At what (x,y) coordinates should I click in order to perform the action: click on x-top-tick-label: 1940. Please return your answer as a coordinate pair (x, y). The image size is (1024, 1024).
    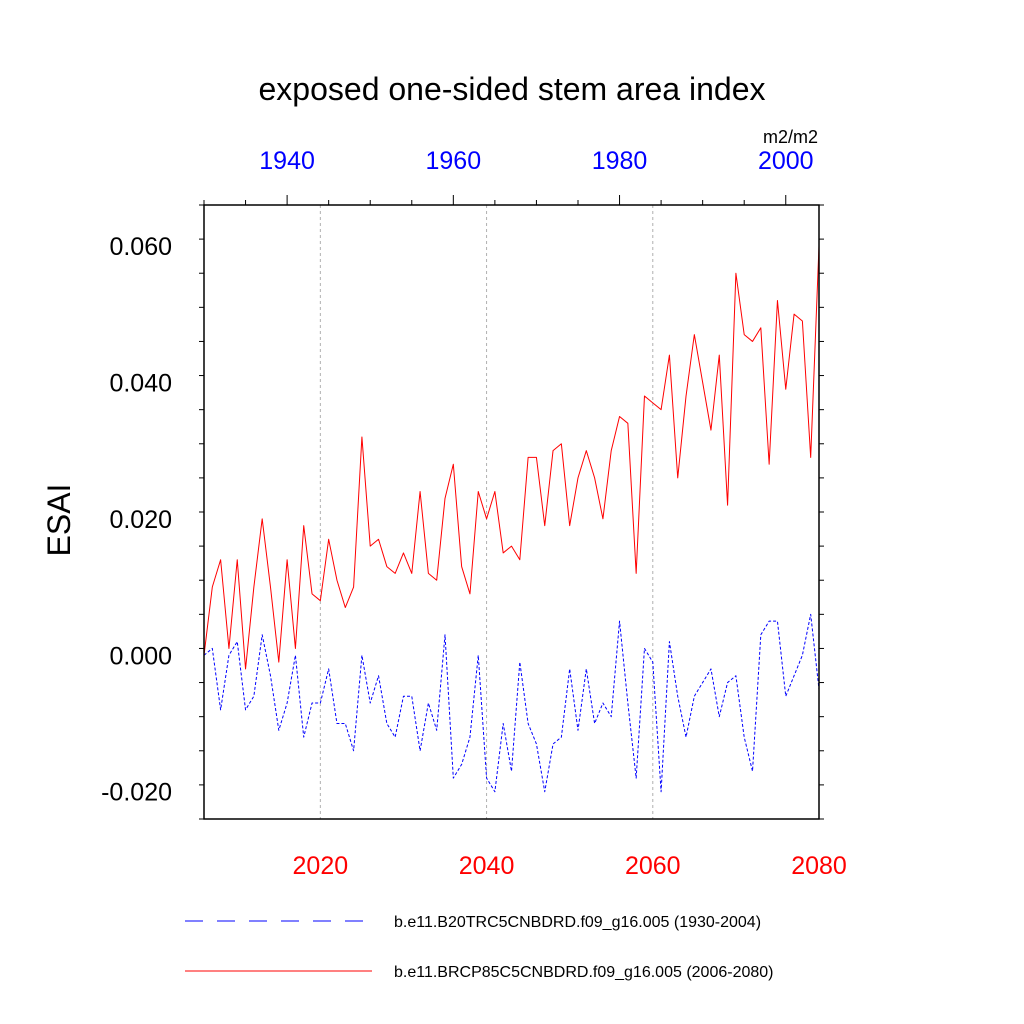
    Looking at the image, I should click on (287, 161).